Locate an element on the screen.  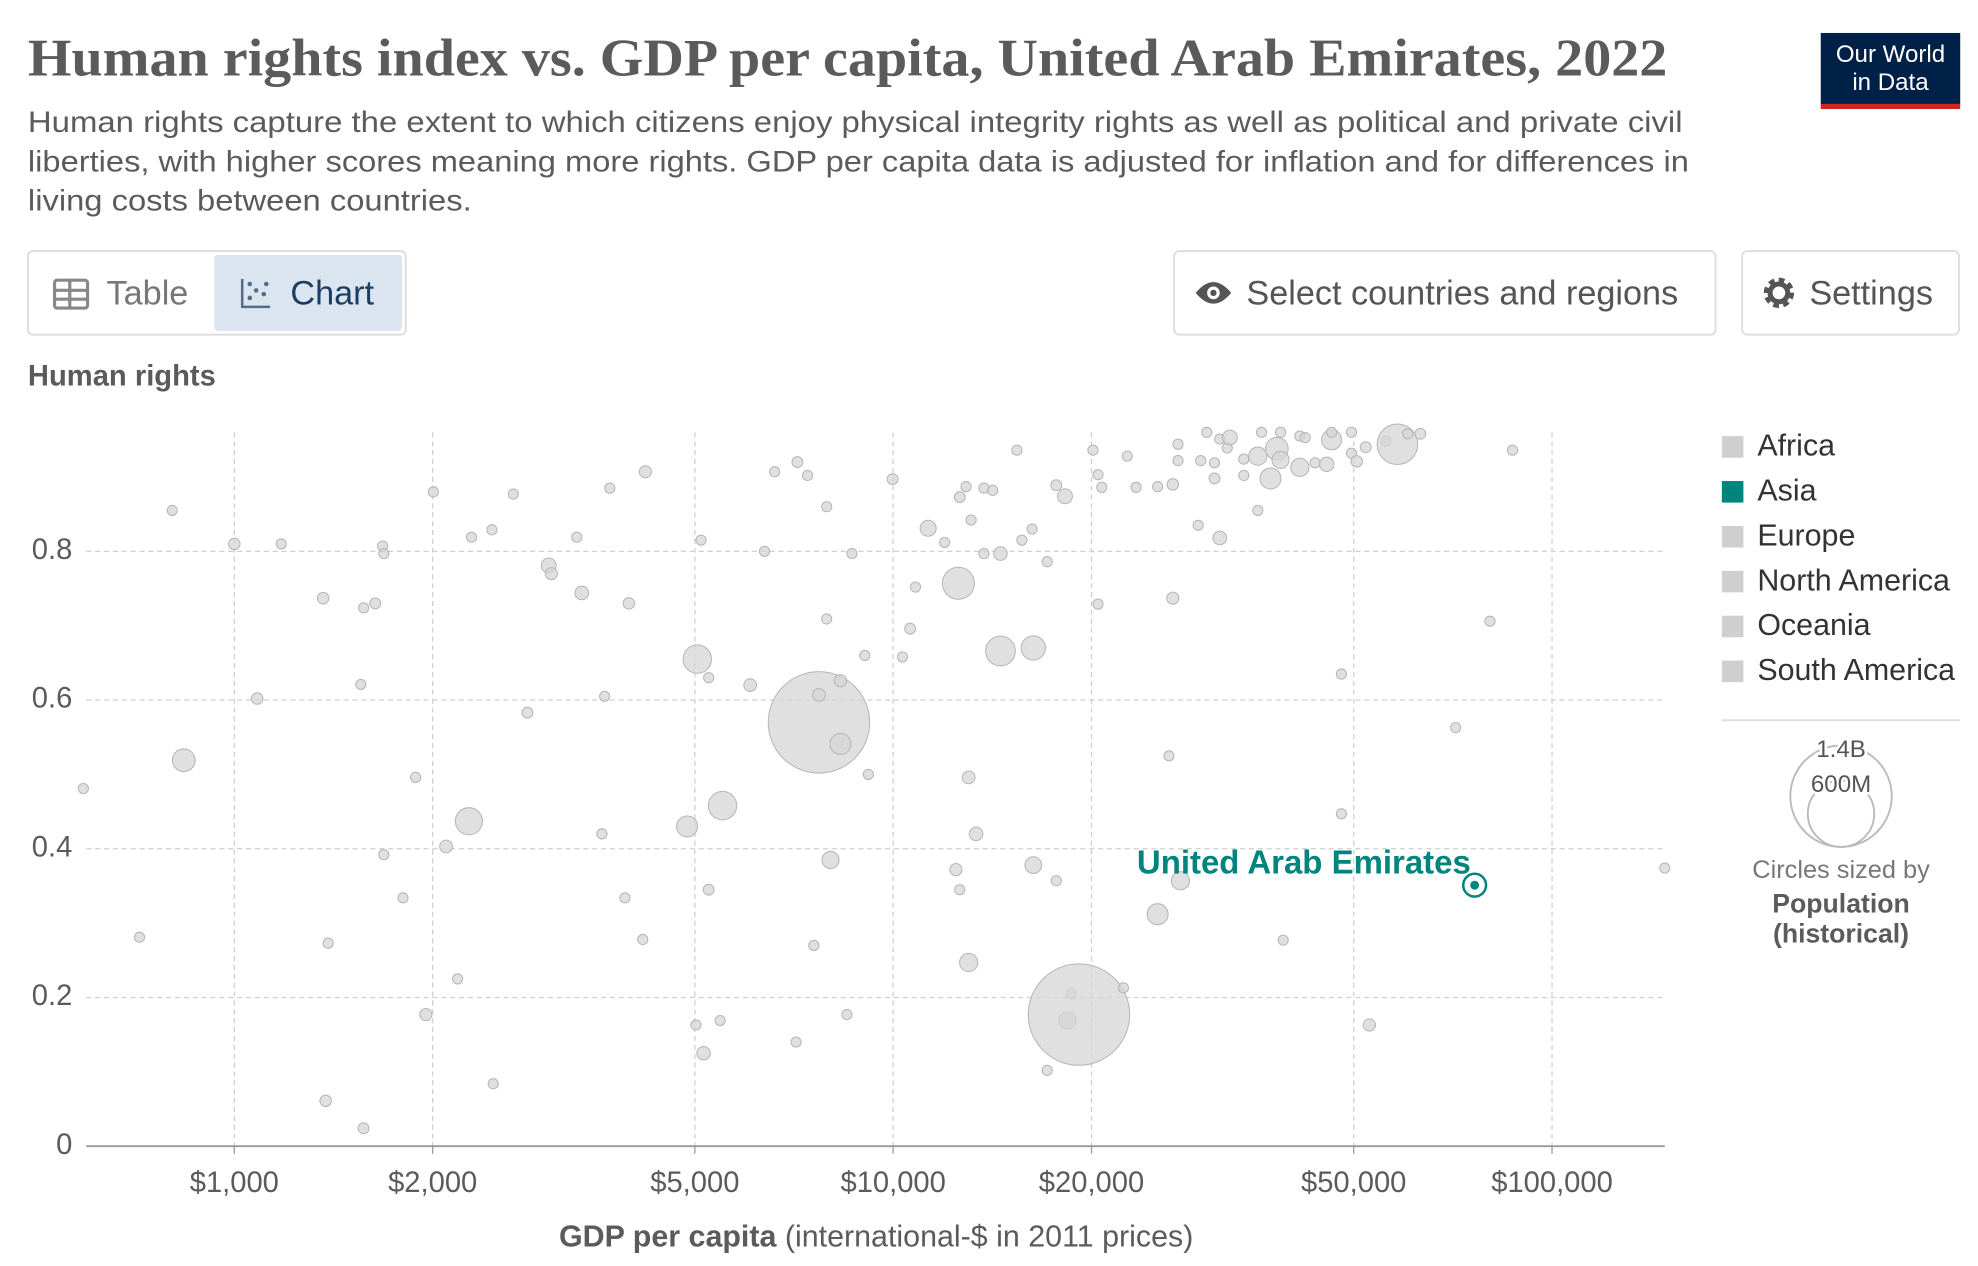
x-tick-label: $5,000 is located at coordinates (694, 1183).